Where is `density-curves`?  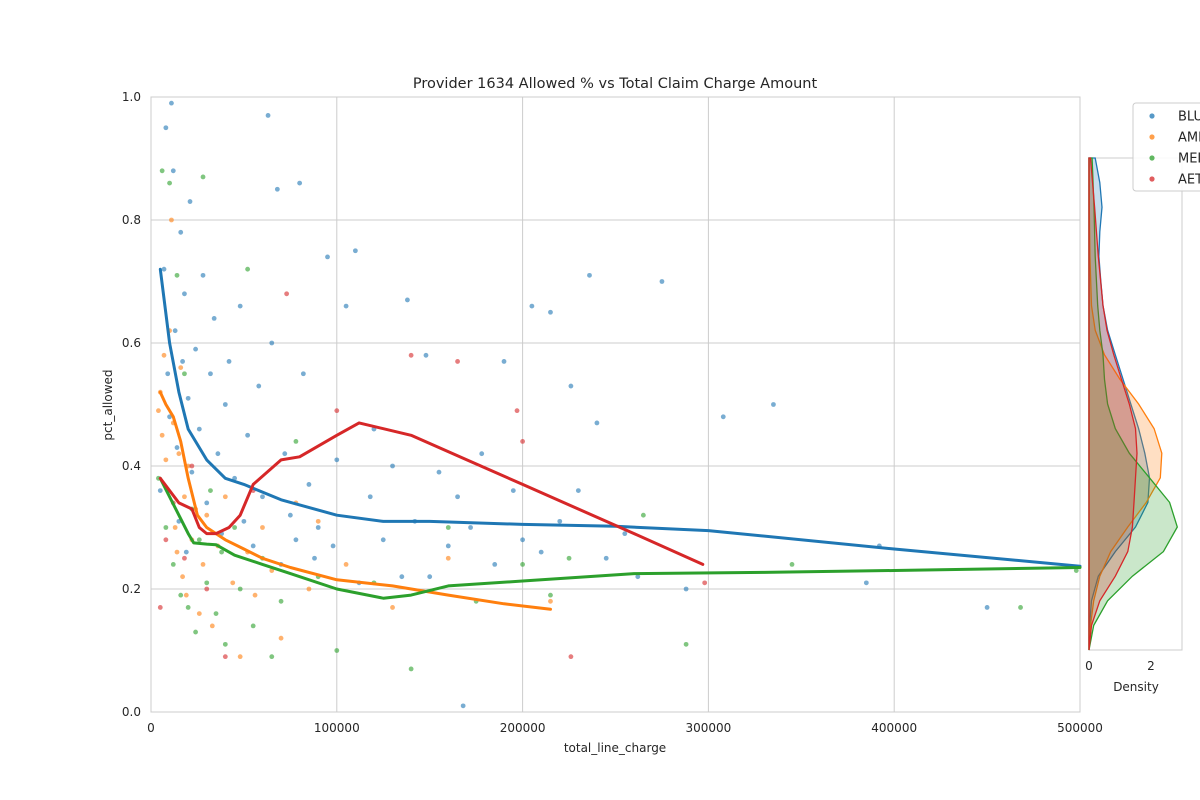 density-curves is located at coordinates (1133, 404).